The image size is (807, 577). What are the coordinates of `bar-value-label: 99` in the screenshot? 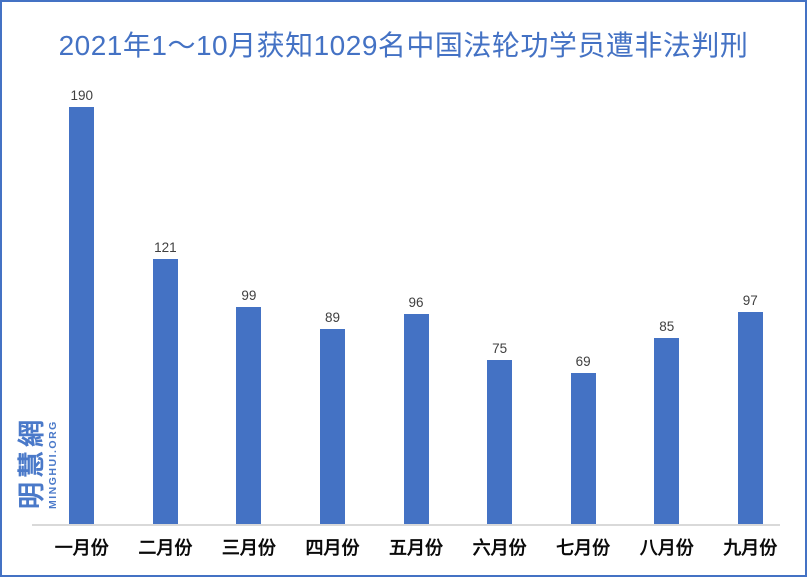 It's located at (249, 295).